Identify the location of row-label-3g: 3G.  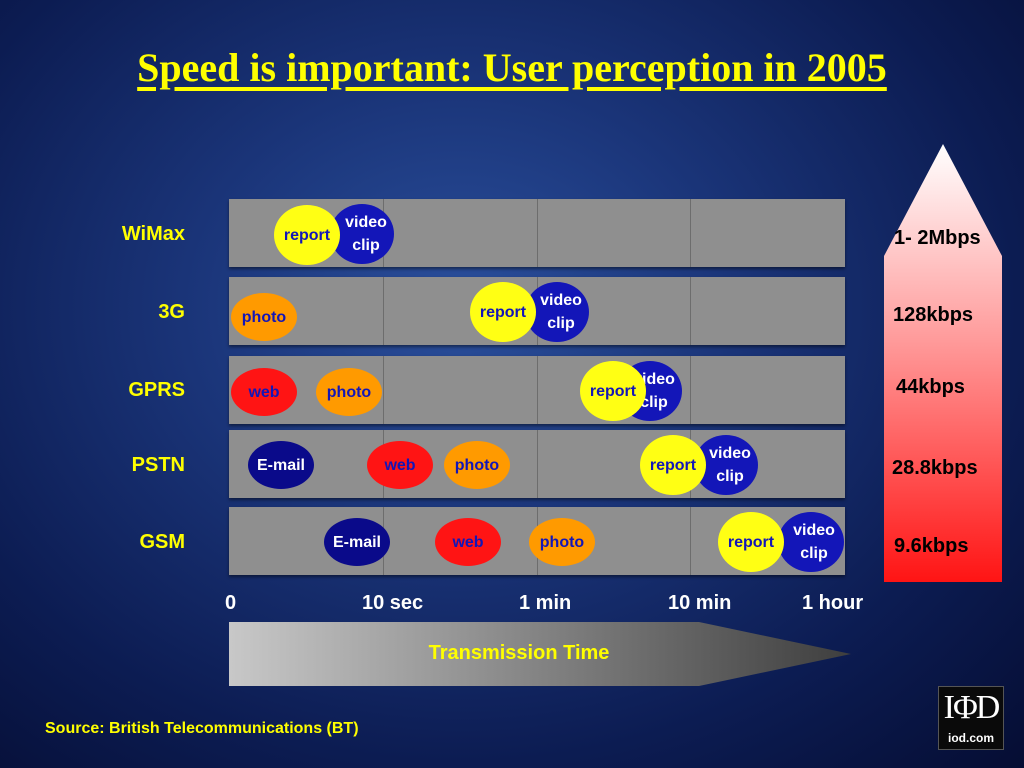
(171, 312).